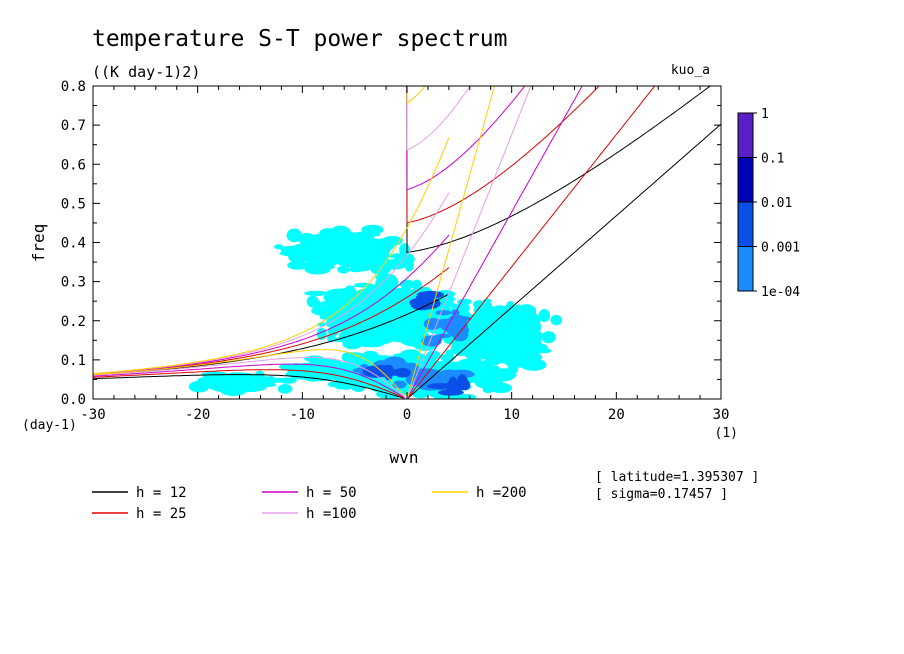 This screenshot has height=654, width=904. What do you see at coordinates (690, 70) in the screenshot?
I see `run-label: kuo_a` at bounding box center [690, 70].